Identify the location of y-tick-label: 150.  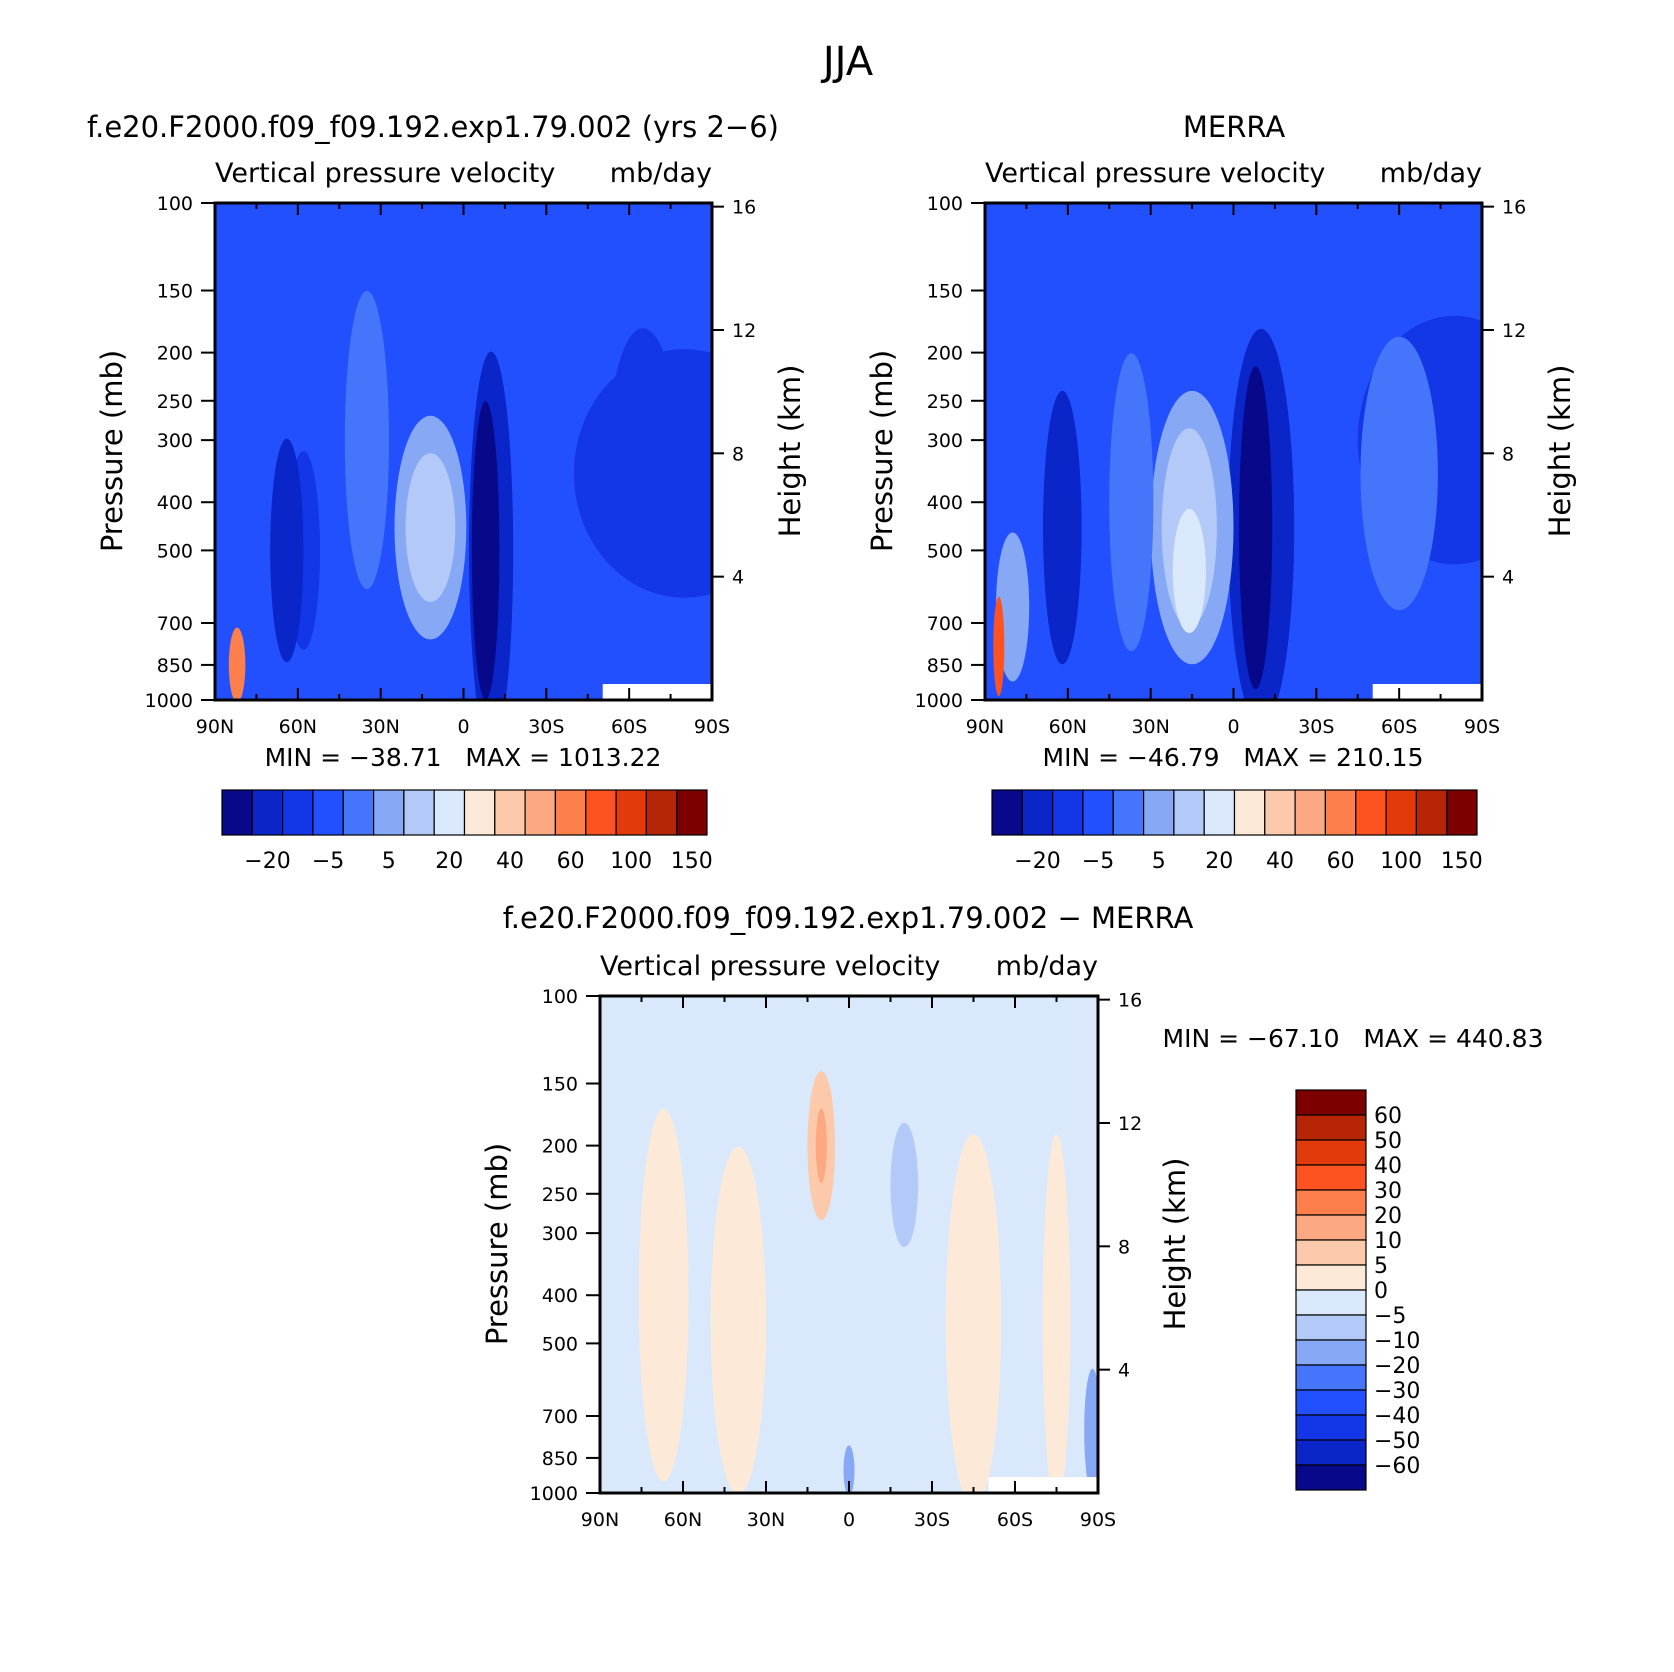
(175, 292).